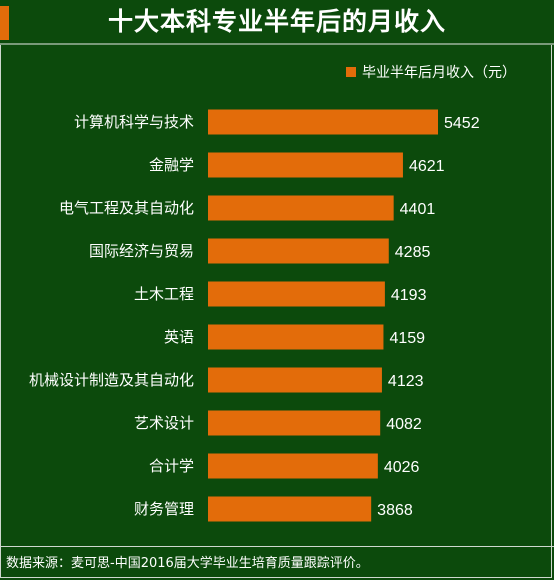 Image resolution: width=554 pixels, height=580 pixels. What do you see at coordinates (404, 424) in the screenshot?
I see `value-label-7: 4082` at bounding box center [404, 424].